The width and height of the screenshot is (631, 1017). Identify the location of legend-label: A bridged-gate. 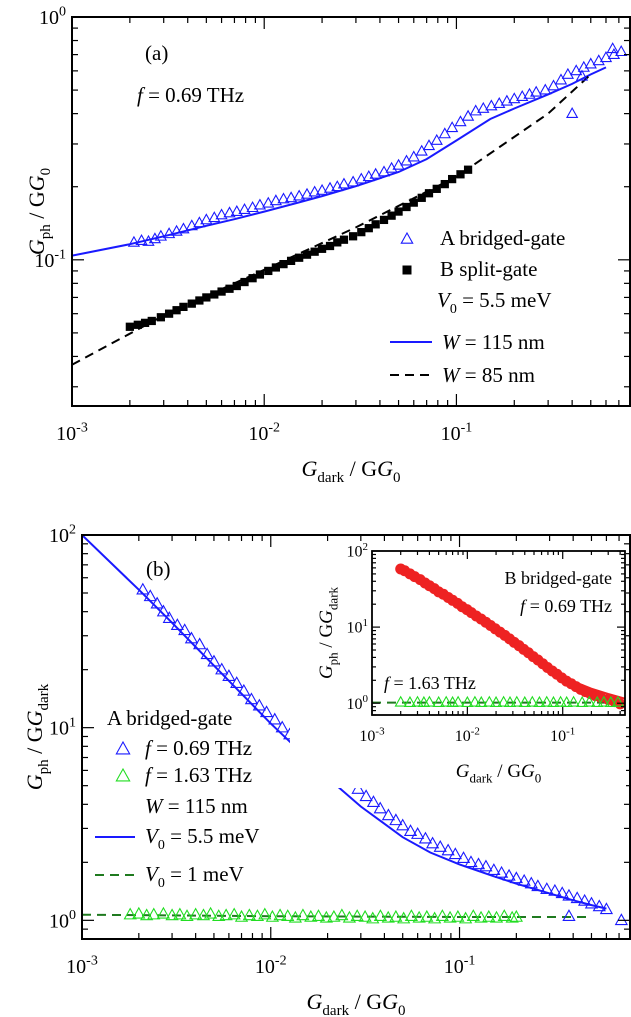
(502, 238).